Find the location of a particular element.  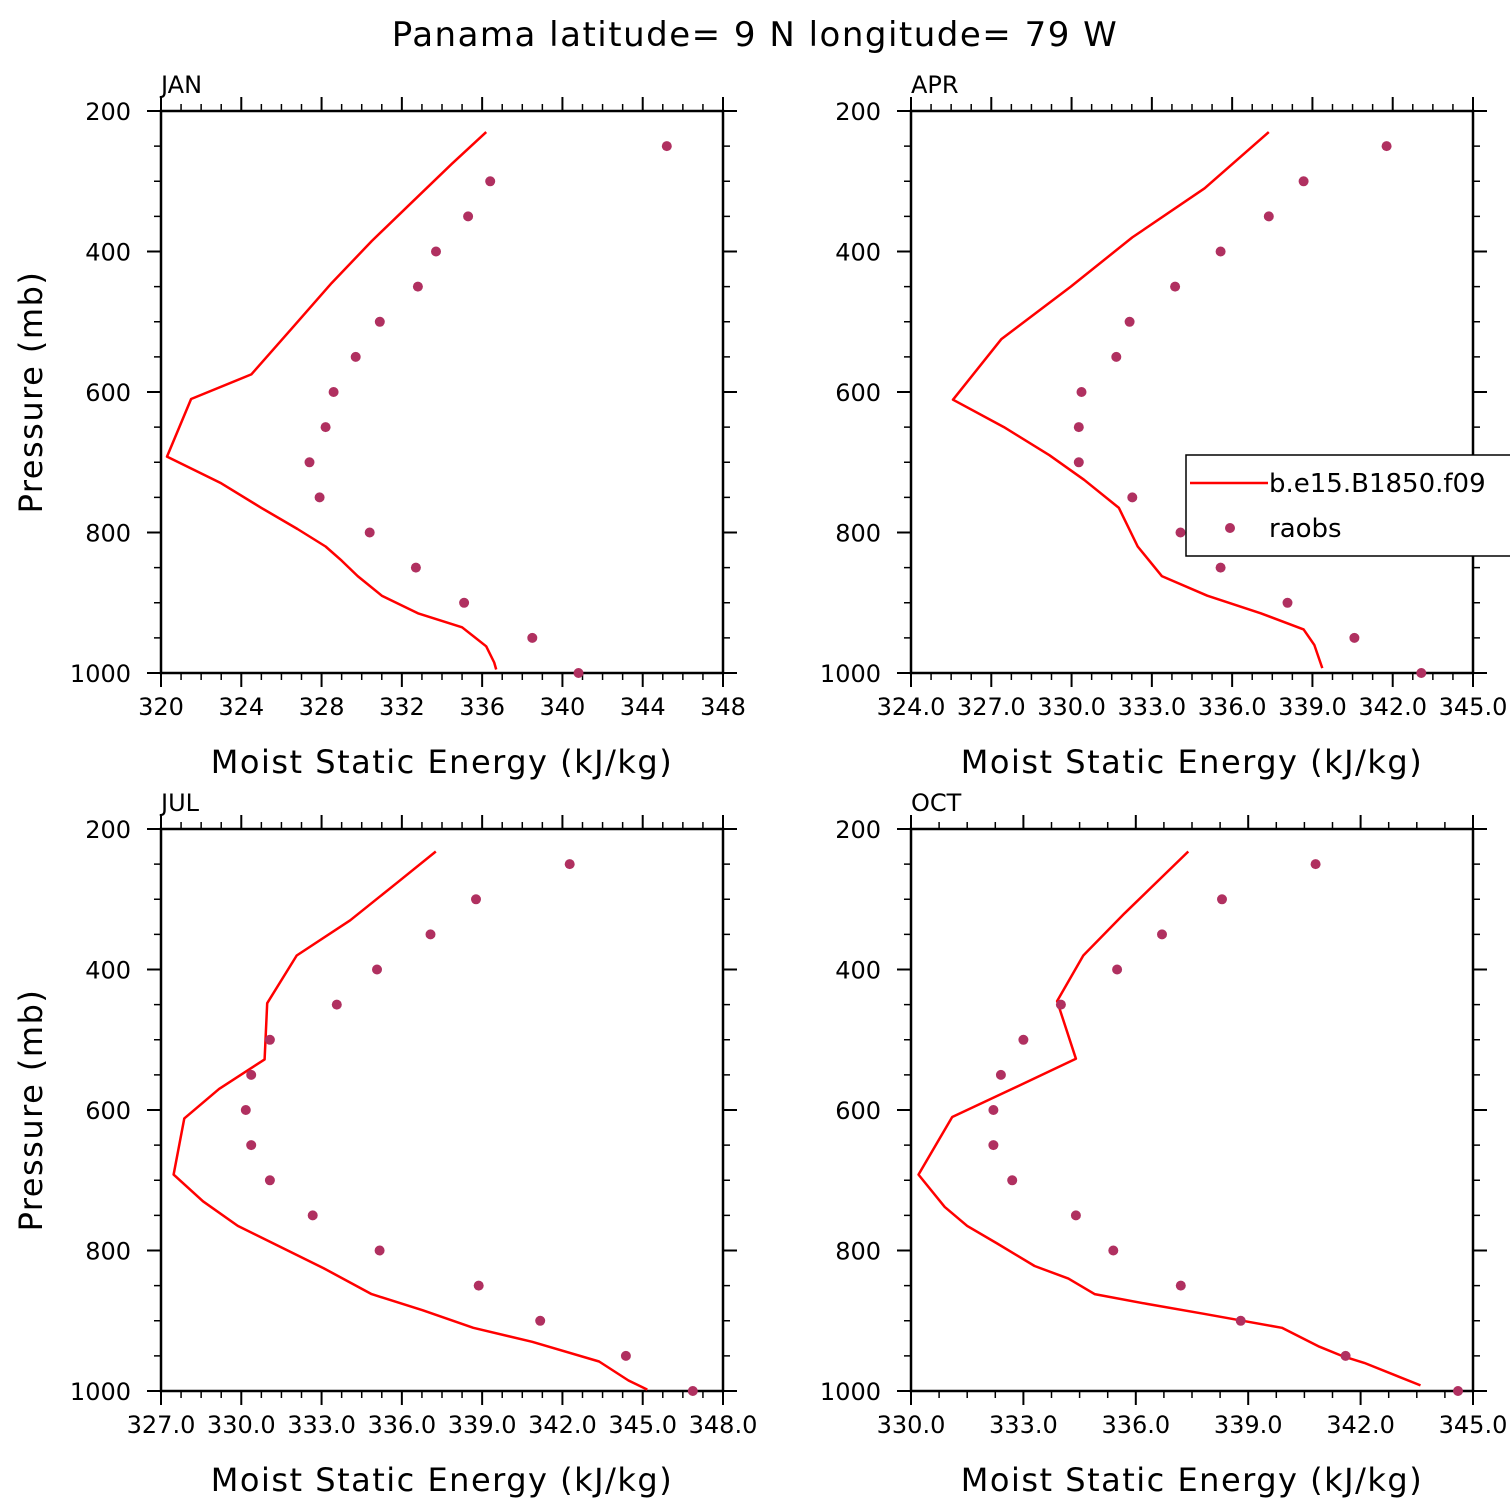

plot-frame is located at coordinates (442, 392).